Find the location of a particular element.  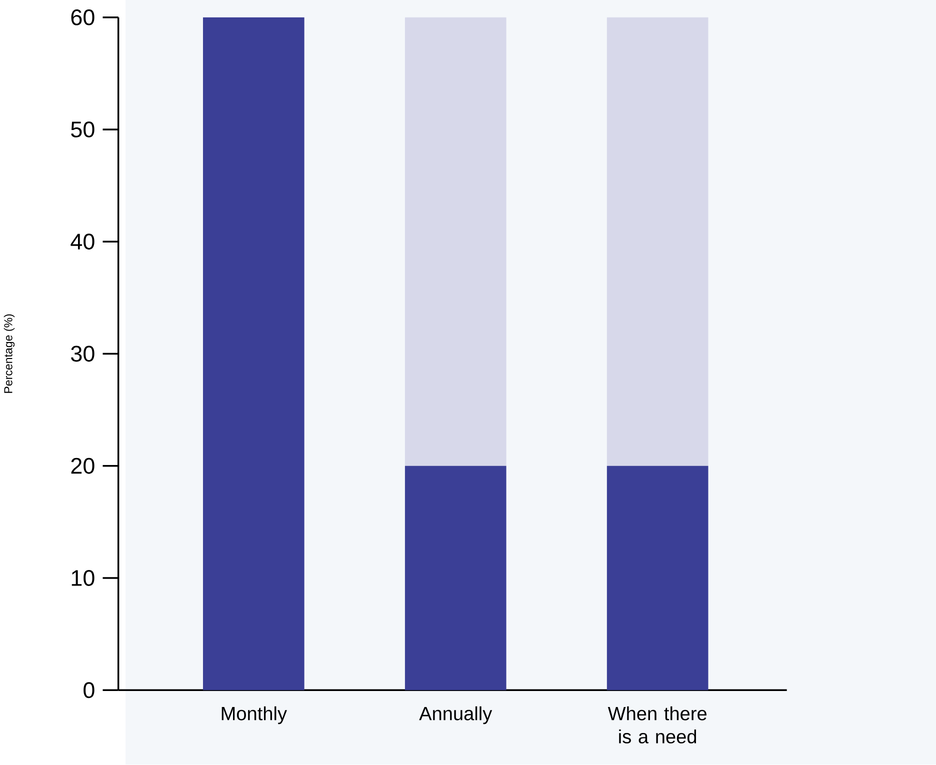

y-tick-label: 40 is located at coordinates (82, 242).